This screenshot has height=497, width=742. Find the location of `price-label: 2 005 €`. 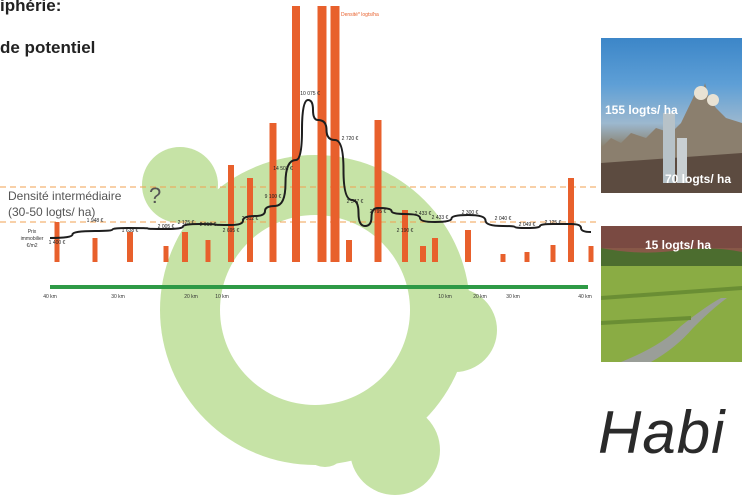

price-label: 2 005 € is located at coordinates (166, 227).